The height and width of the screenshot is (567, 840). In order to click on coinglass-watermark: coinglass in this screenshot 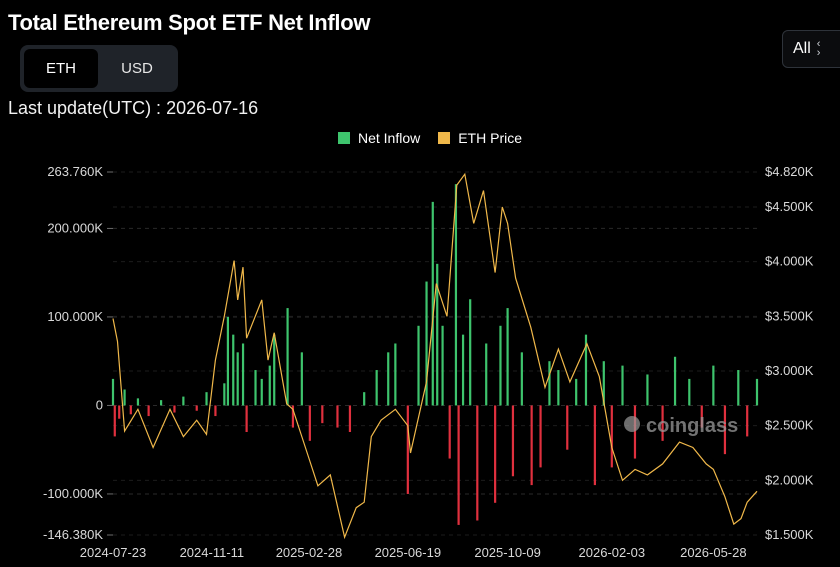, I will do `click(681, 426)`.